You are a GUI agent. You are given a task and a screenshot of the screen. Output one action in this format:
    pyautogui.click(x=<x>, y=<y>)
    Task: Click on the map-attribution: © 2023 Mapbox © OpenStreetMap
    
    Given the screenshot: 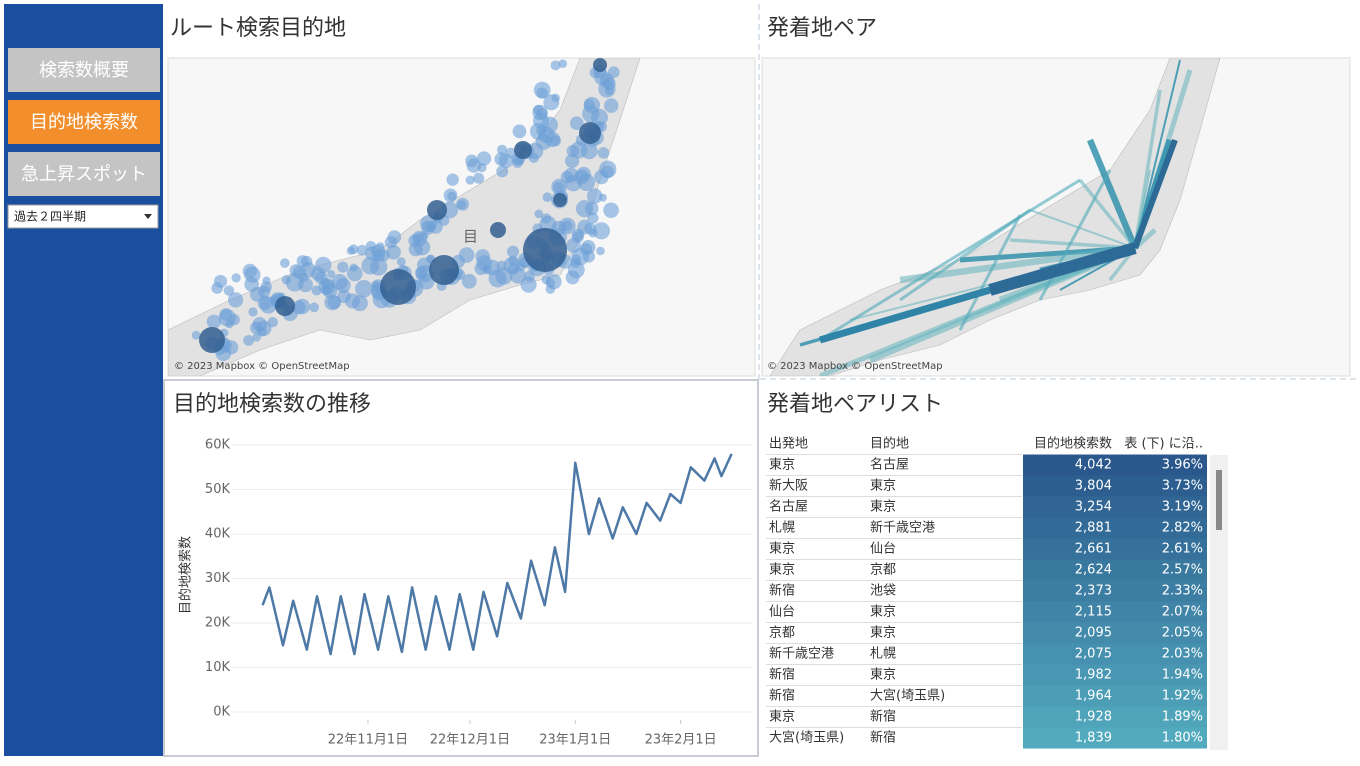 What is the action you would take?
    pyautogui.click(x=855, y=366)
    